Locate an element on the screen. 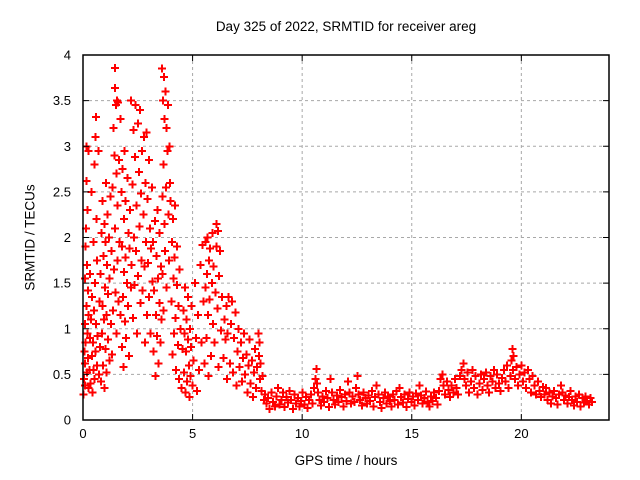 The width and height of the screenshot is (640, 480). y-tick-label: 3.5 is located at coordinates (62, 100).